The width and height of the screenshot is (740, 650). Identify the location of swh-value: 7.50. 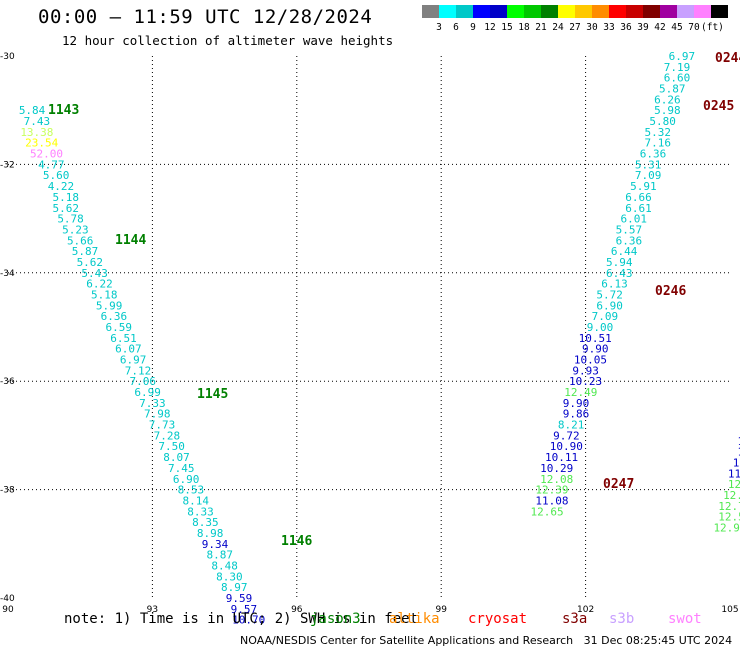
(171, 446).